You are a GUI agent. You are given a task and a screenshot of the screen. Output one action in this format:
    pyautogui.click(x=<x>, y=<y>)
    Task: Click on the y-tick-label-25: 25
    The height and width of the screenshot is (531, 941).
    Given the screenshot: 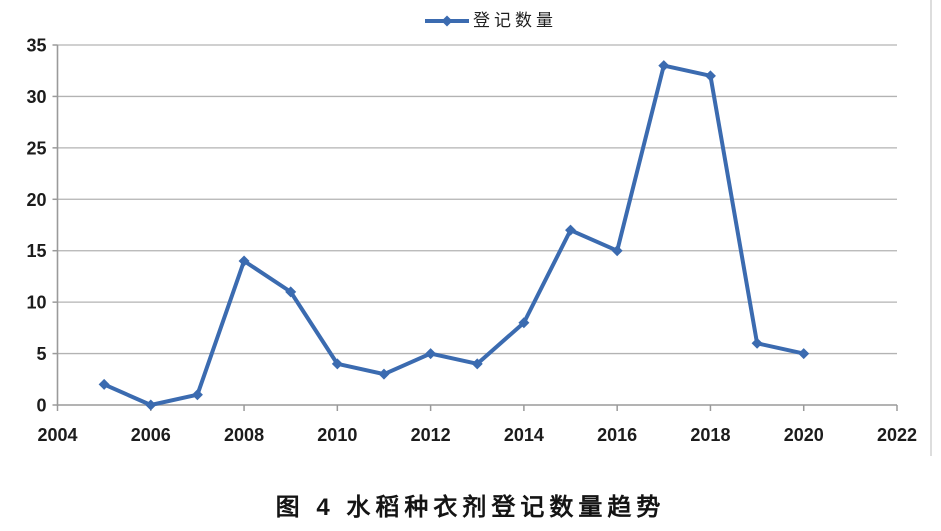 What is the action you would take?
    pyautogui.click(x=36, y=148)
    